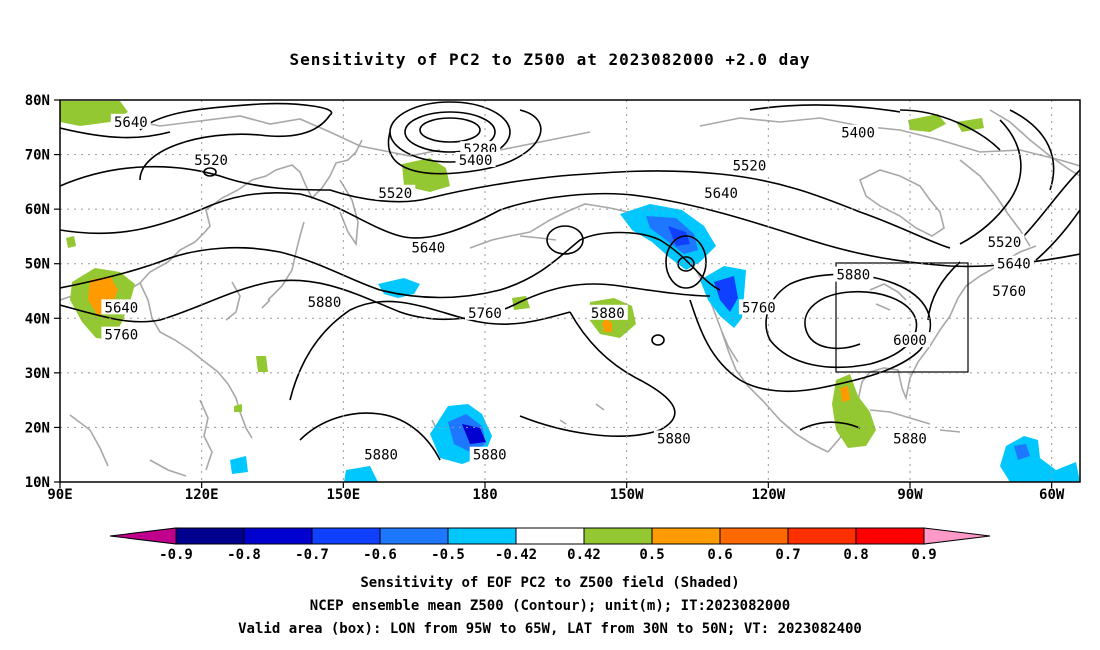  Describe the element at coordinates (902, 317) in the screenshot. I see `valid-area-box` at that location.